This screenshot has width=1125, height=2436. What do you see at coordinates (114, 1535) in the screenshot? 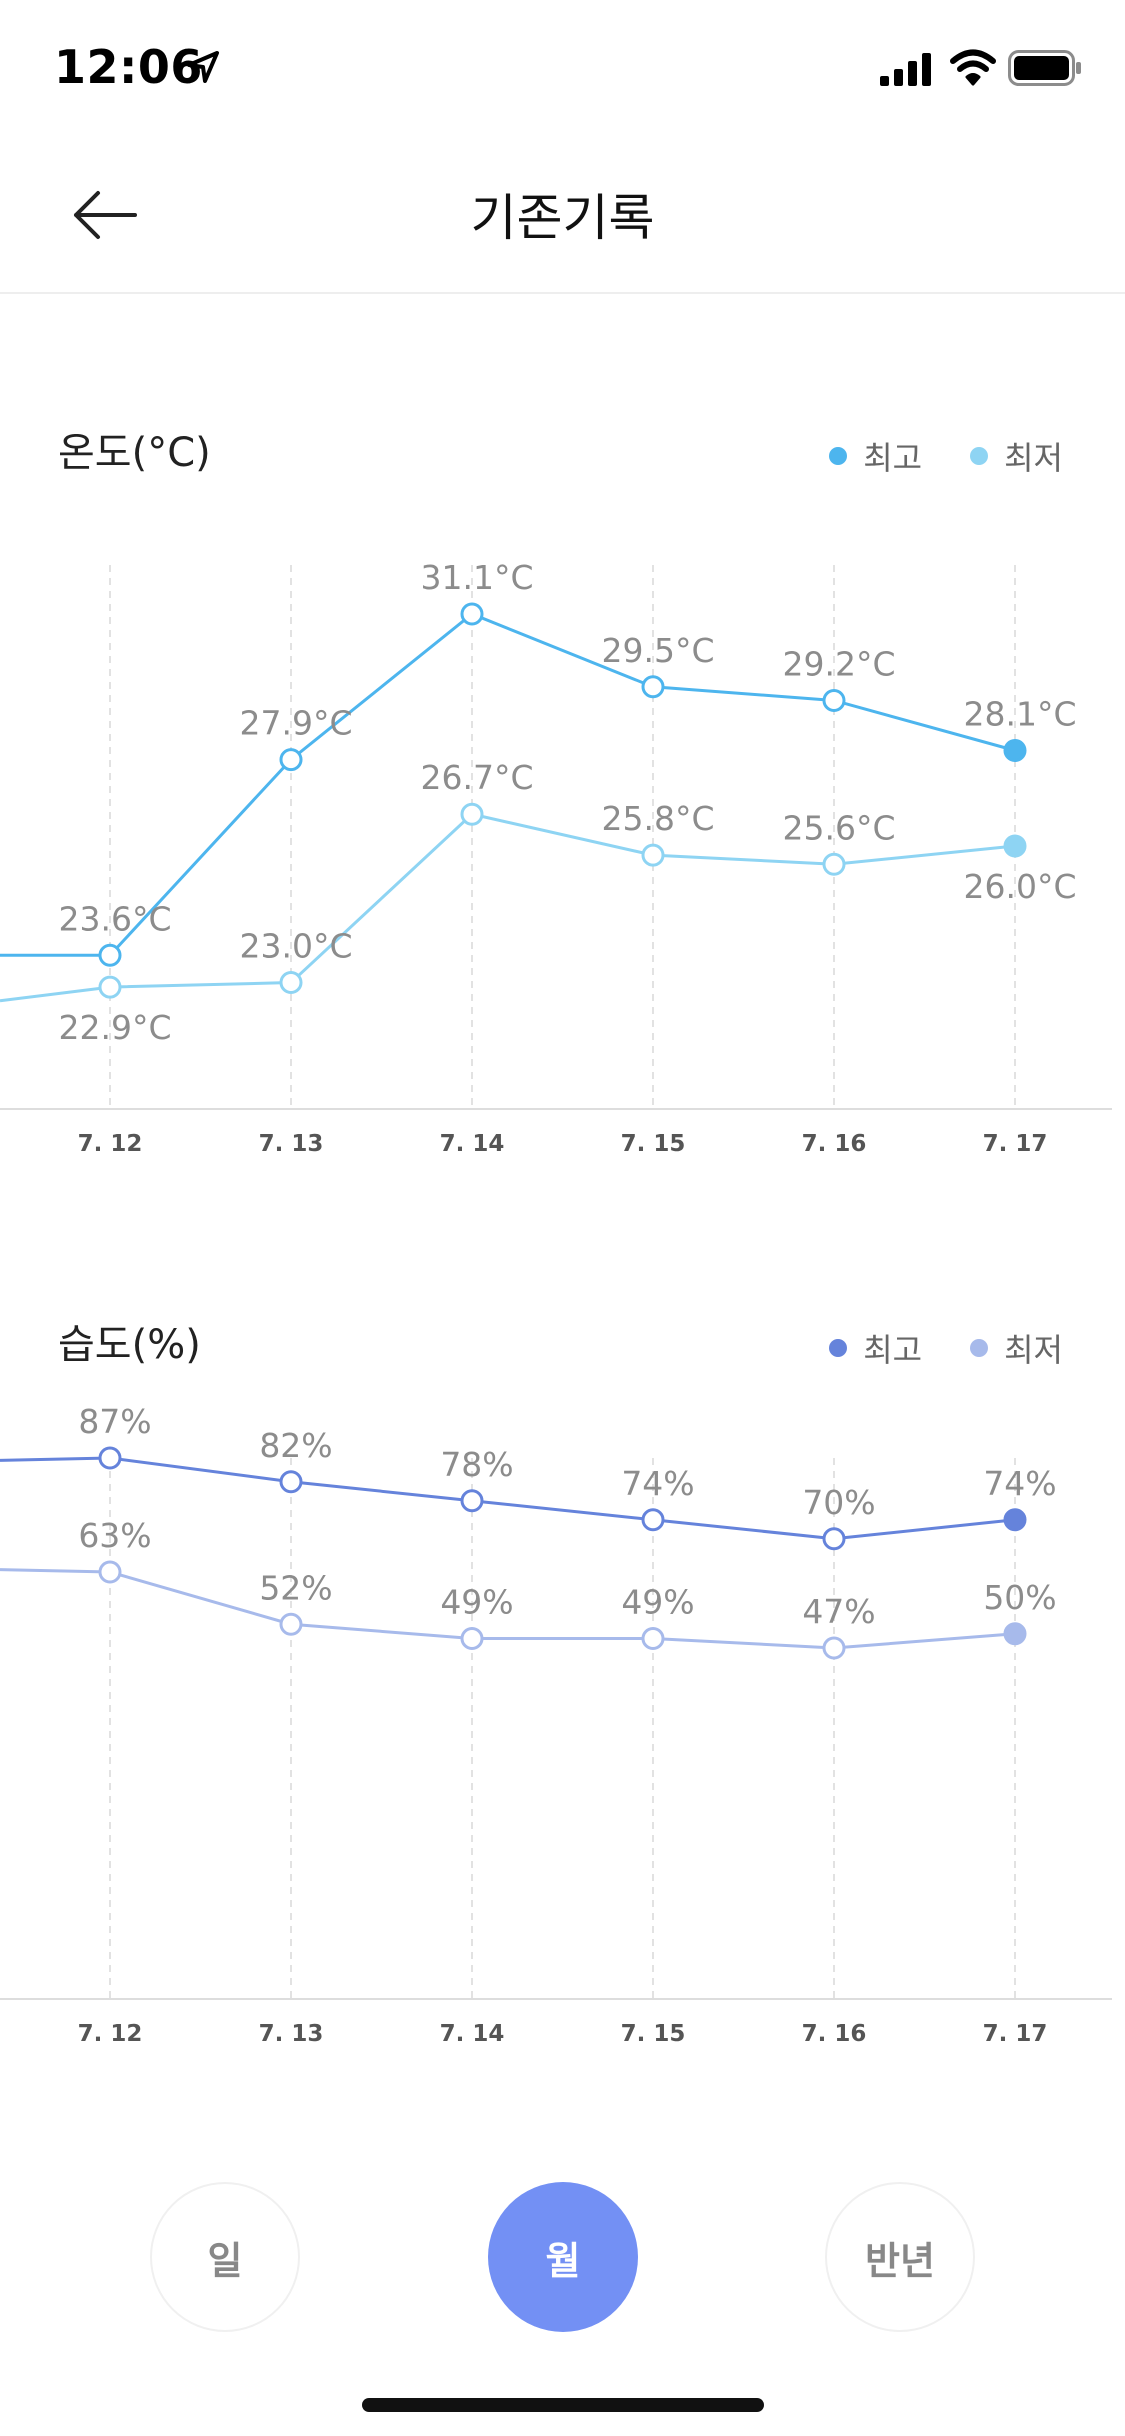
I see `data-label: 63%` at bounding box center [114, 1535].